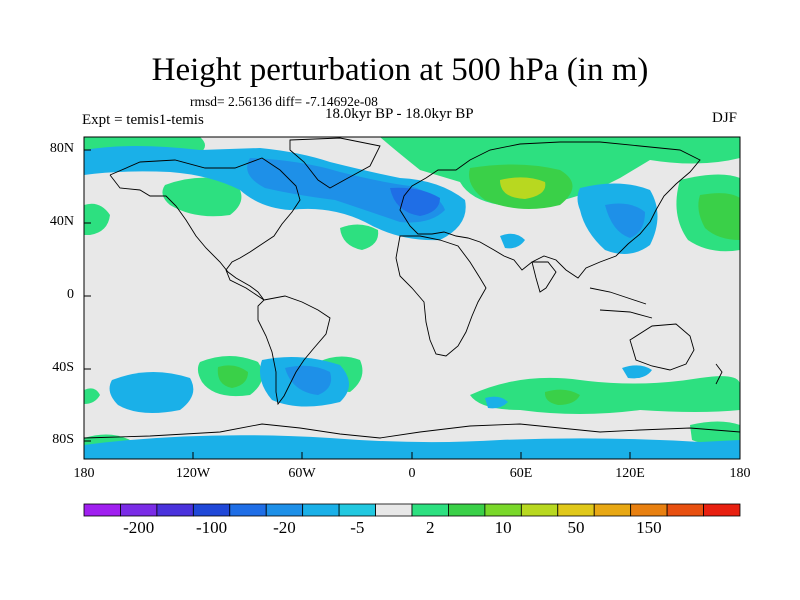 The height and width of the screenshot is (600, 800). What do you see at coordinates (630, 473) in the screenshot?
I see `lon-label-120e: 120E` at bounding box center [630, 473].